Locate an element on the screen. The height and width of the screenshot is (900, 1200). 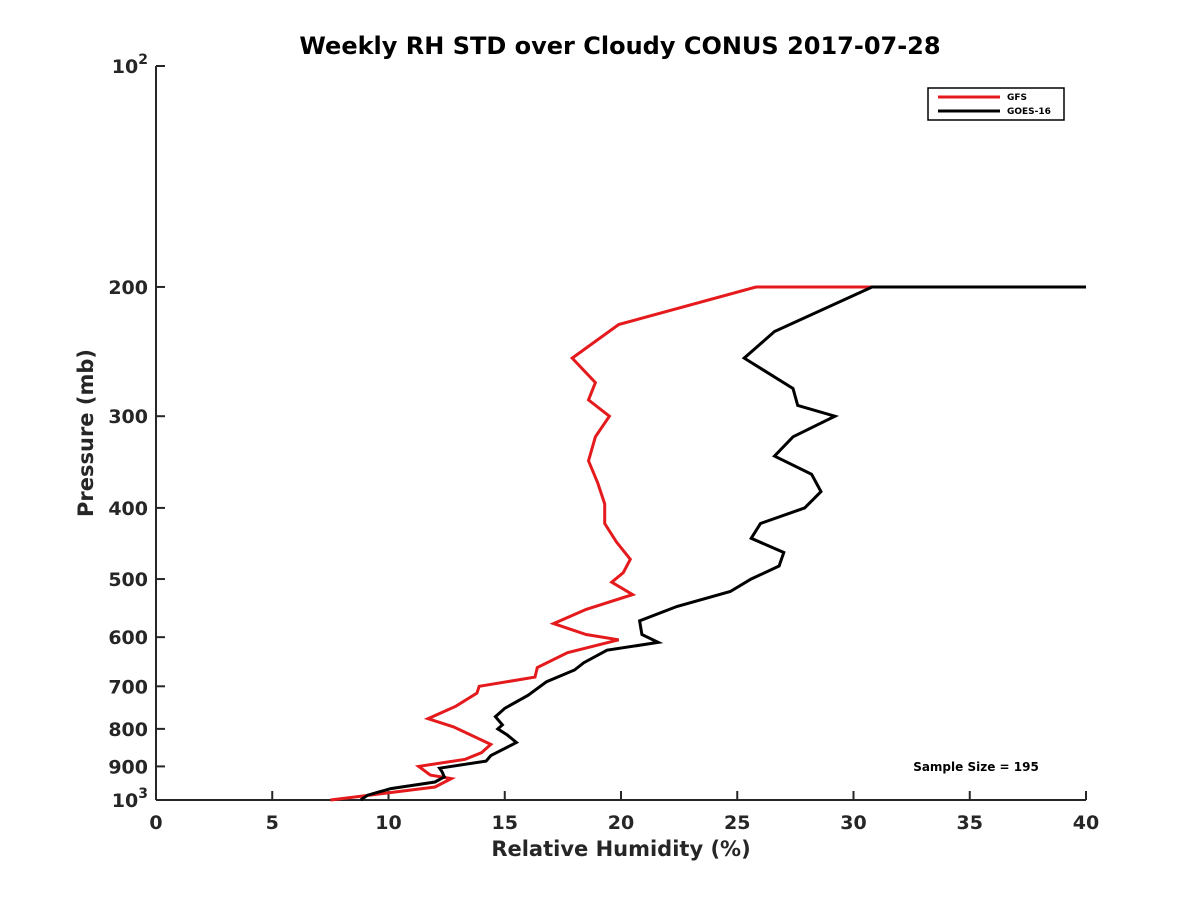
x-tick-label: 10 is located at coordinates (388, 823).